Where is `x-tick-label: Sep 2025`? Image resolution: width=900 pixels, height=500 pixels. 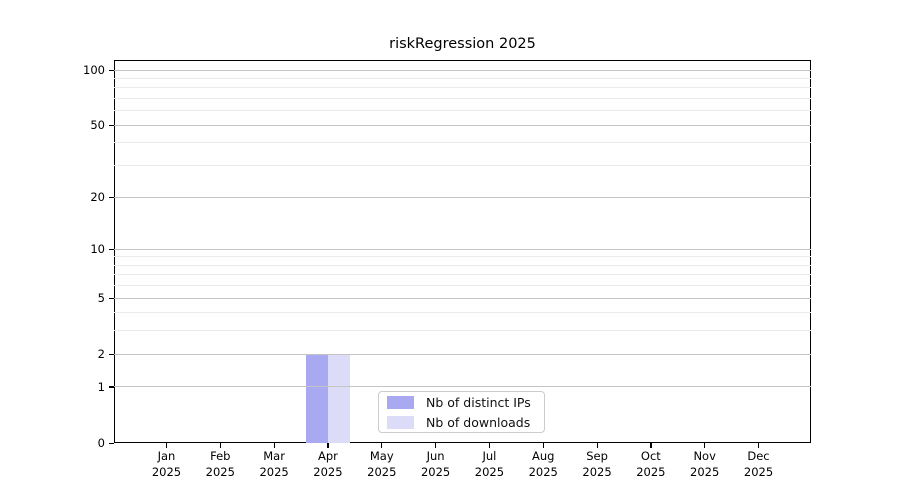 x-tick-label: Sep 2025 is located at coordinates (597, 464).